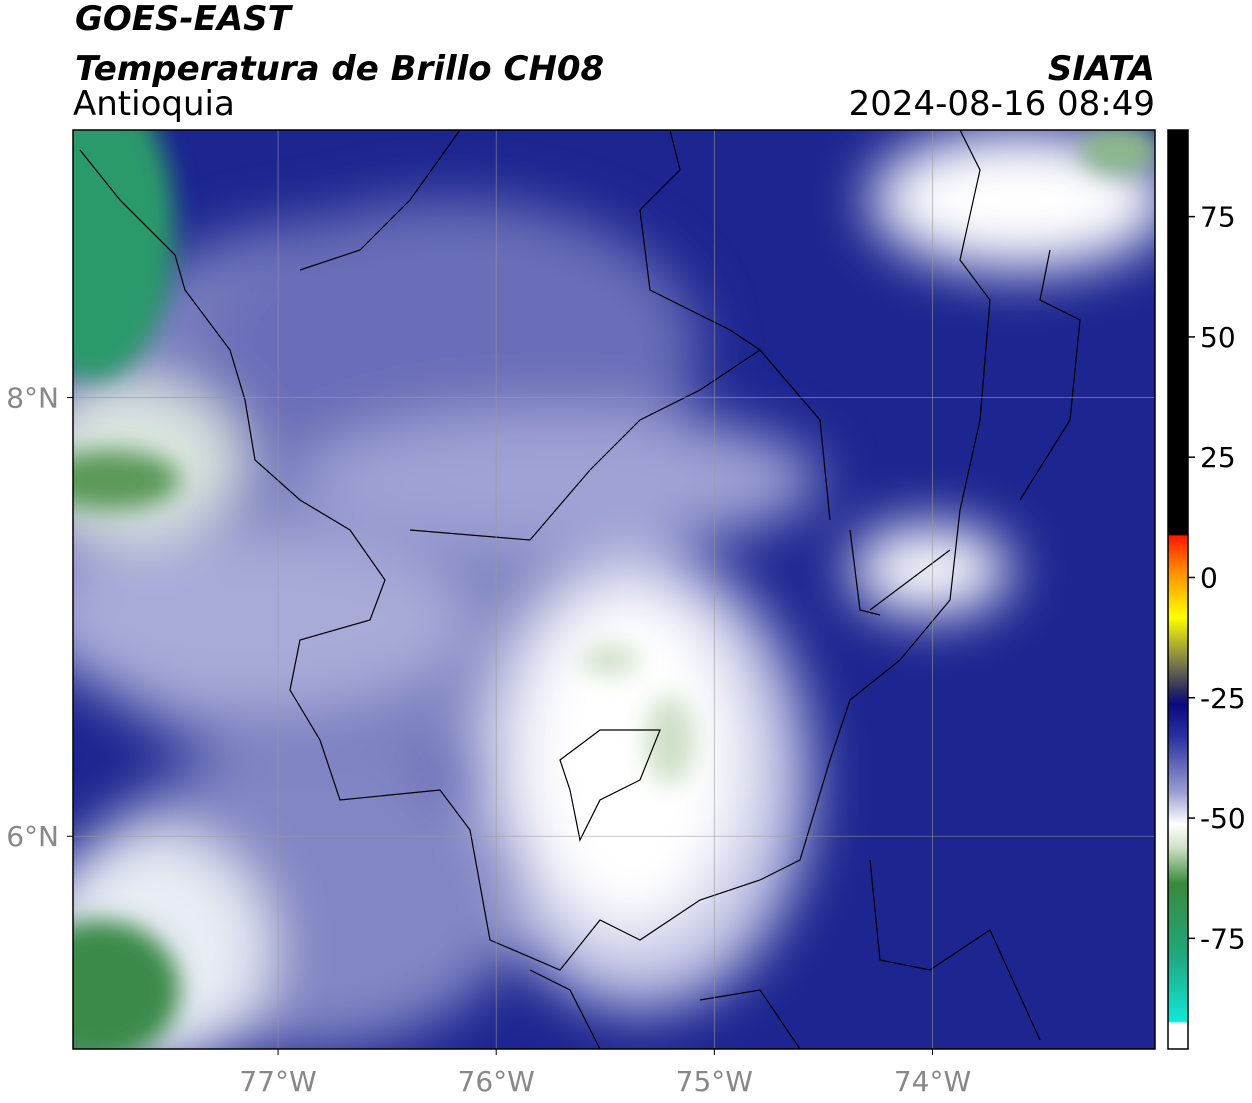 Image resolution: width=1252 pixels, height=1103 pixels. Describe the element at coordinates (1101, 69) in the screenshot. I see `source: SIATA` at that location.